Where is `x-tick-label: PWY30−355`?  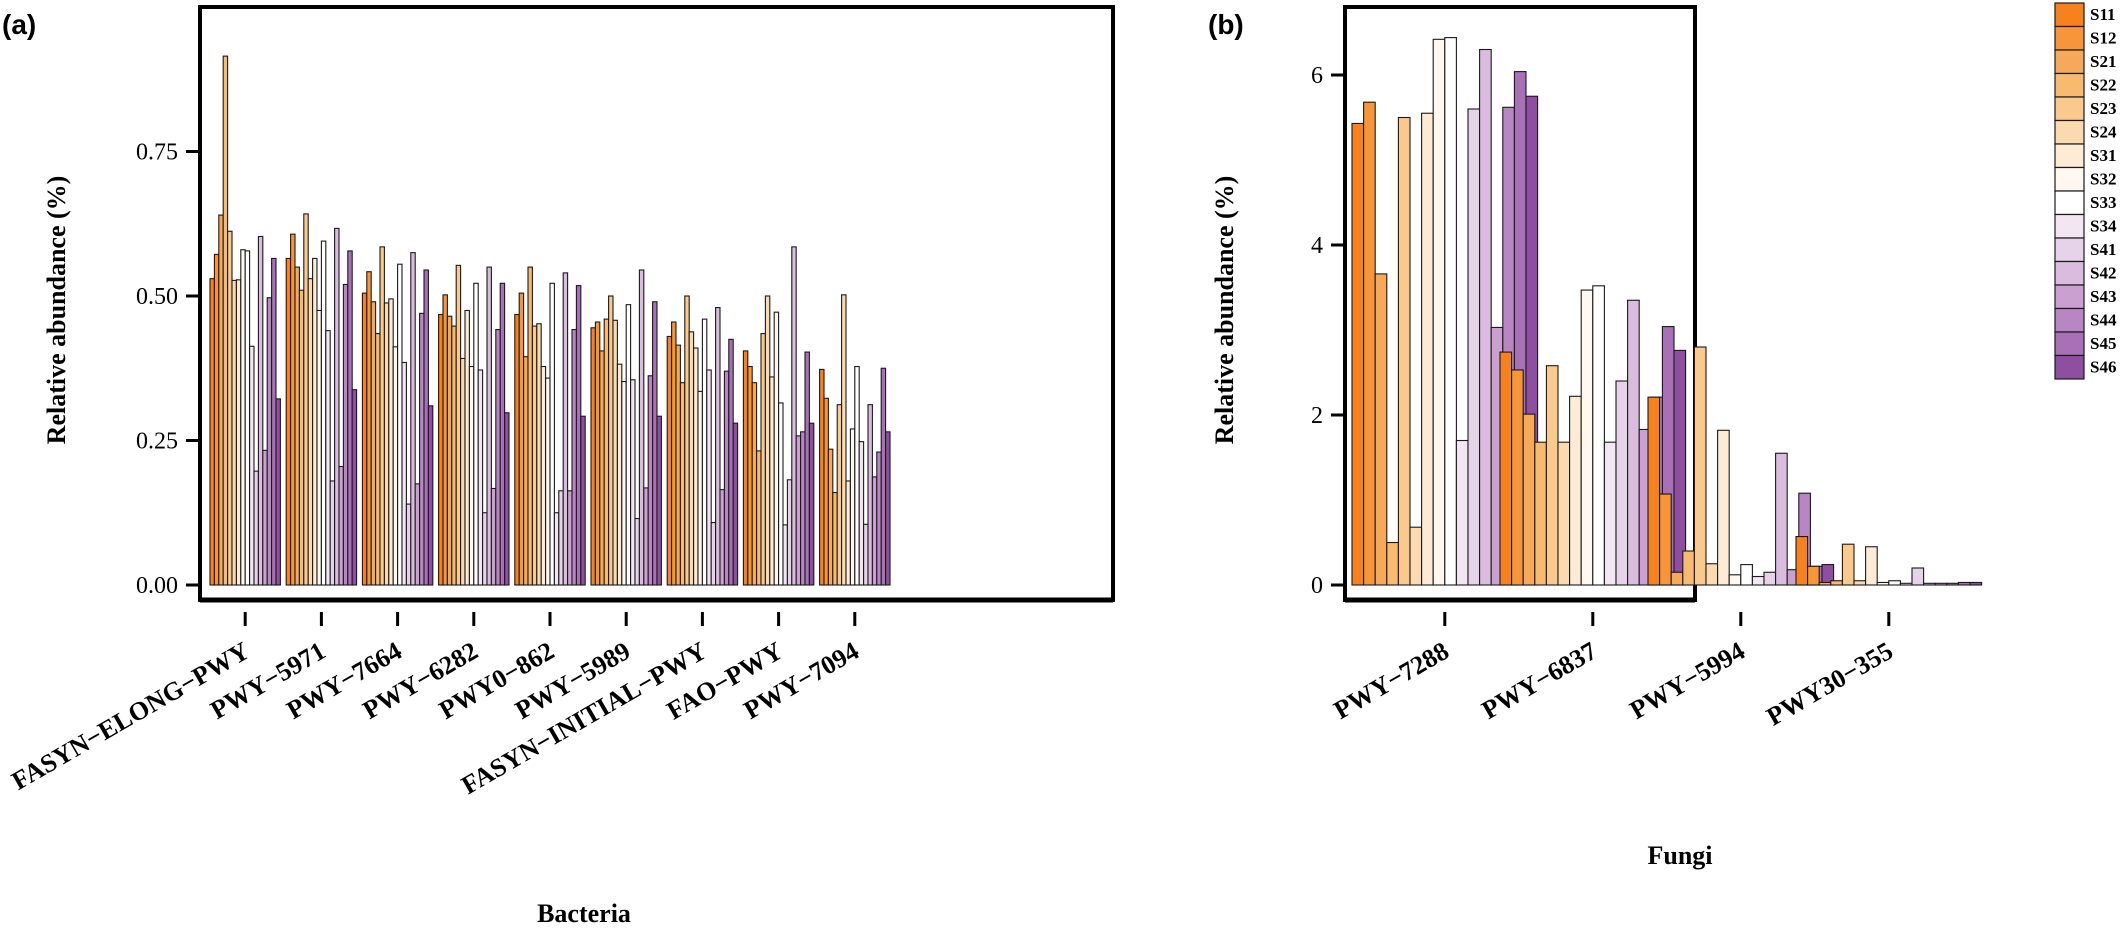 x-tick-label: PWY30−355 is located at coordinates (1830, 683).